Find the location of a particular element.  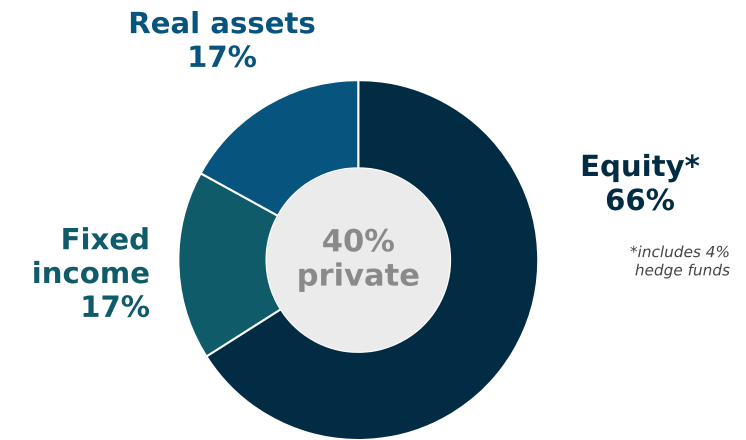

text: 40% private is located at coordinates (358, 260).